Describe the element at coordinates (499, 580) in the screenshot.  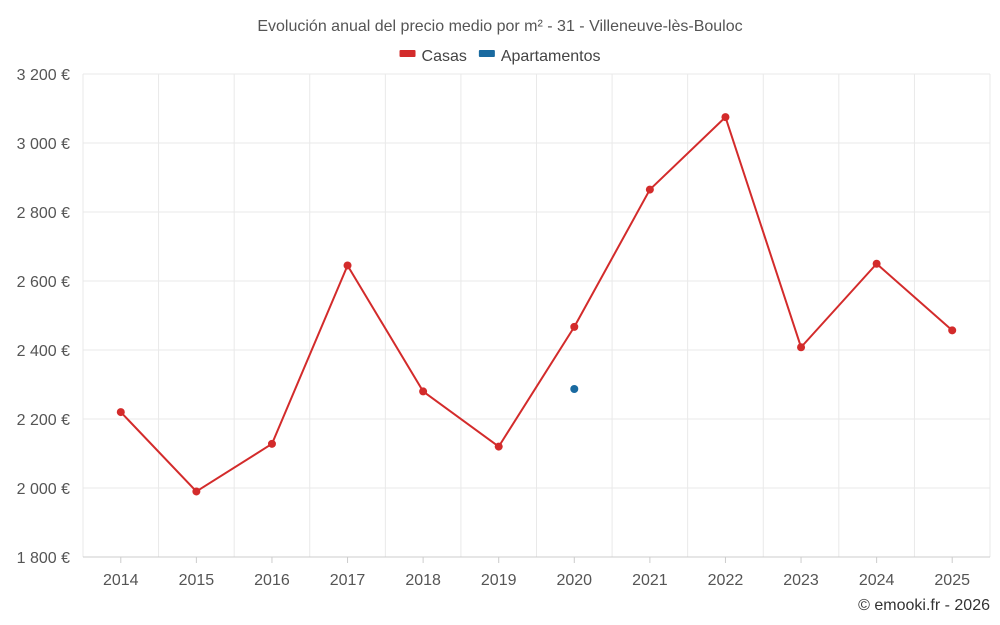
I see `x-tick-label: 2019` at that location.